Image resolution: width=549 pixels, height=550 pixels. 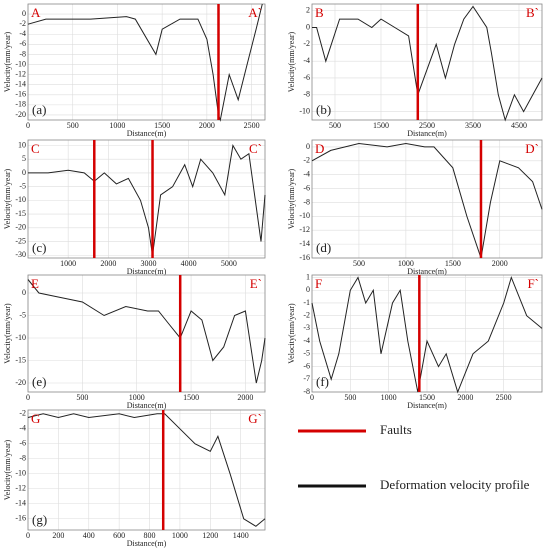 What do you see at coordinates (319, 12) in the screenshot?
I see `profile-start: B` at bounding box center [319, 12].